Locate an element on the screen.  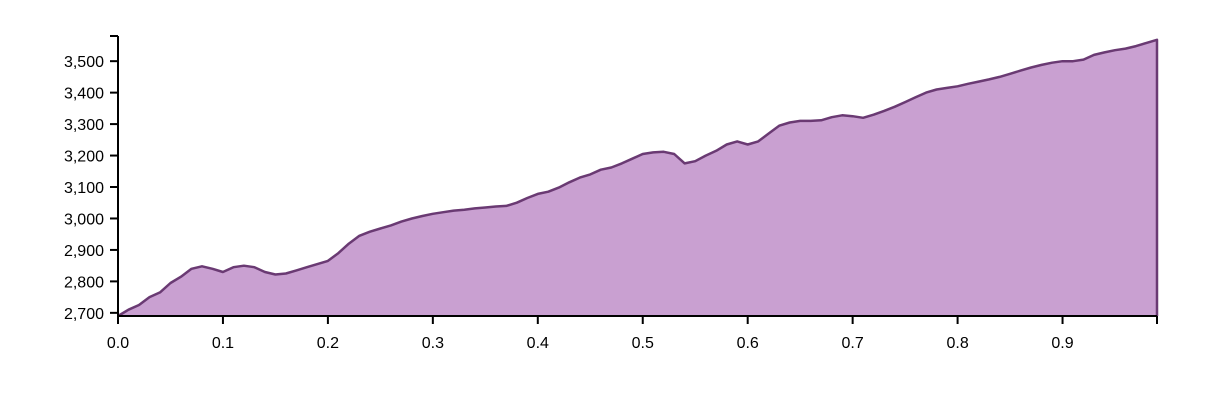
x-tick-label: 0.5 is located at coordinates (643, 343).